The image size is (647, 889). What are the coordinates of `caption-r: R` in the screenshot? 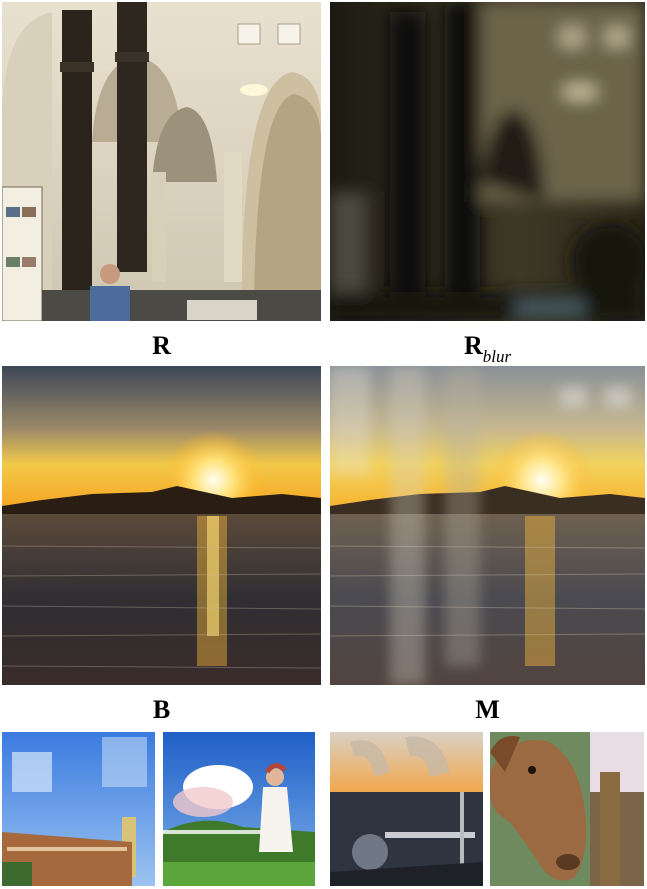 It's located at (161, 346).